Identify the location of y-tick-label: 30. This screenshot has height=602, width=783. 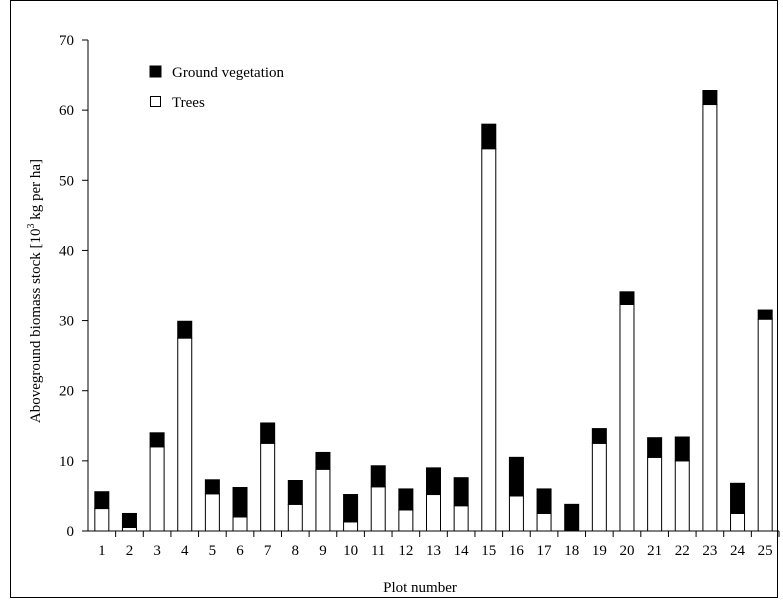
(66, 322).